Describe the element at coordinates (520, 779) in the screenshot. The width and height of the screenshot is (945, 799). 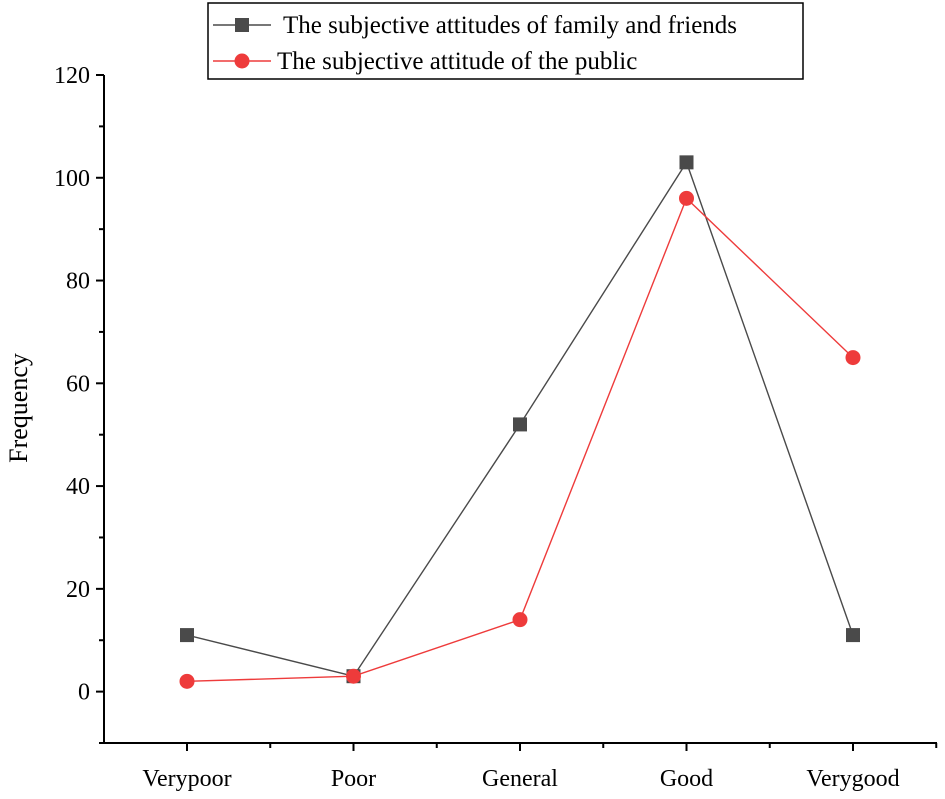
I see `x-tick-label: General` at that location.